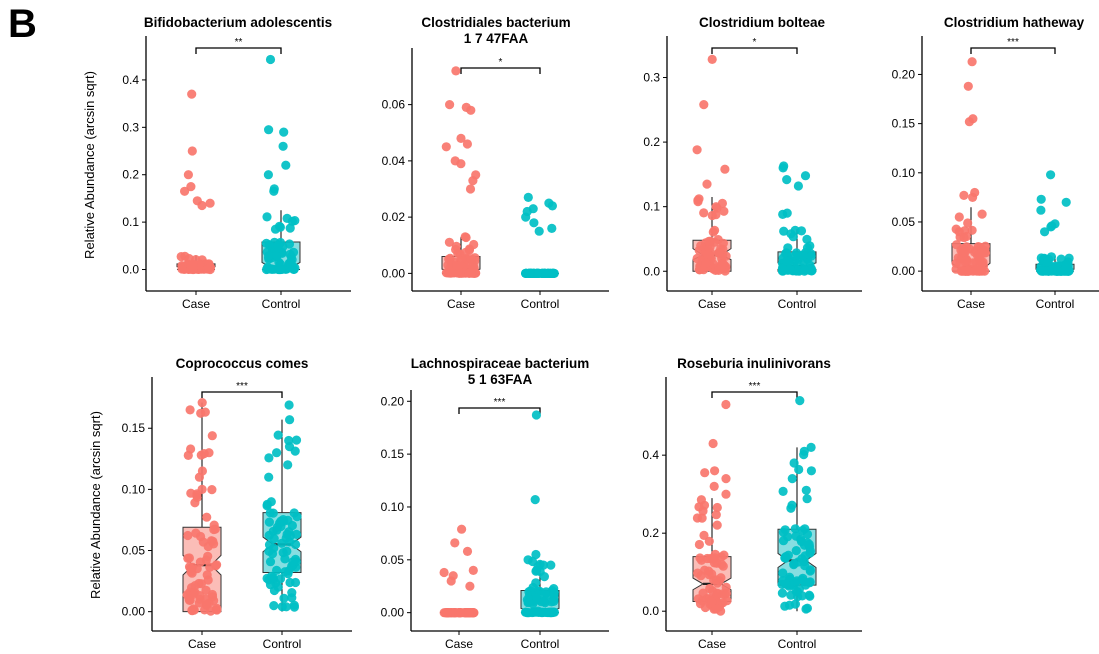  What do you see at coordinates (501, 62) in the screenshot?
I see `significance-label: *` at bounding box center [501, 62].